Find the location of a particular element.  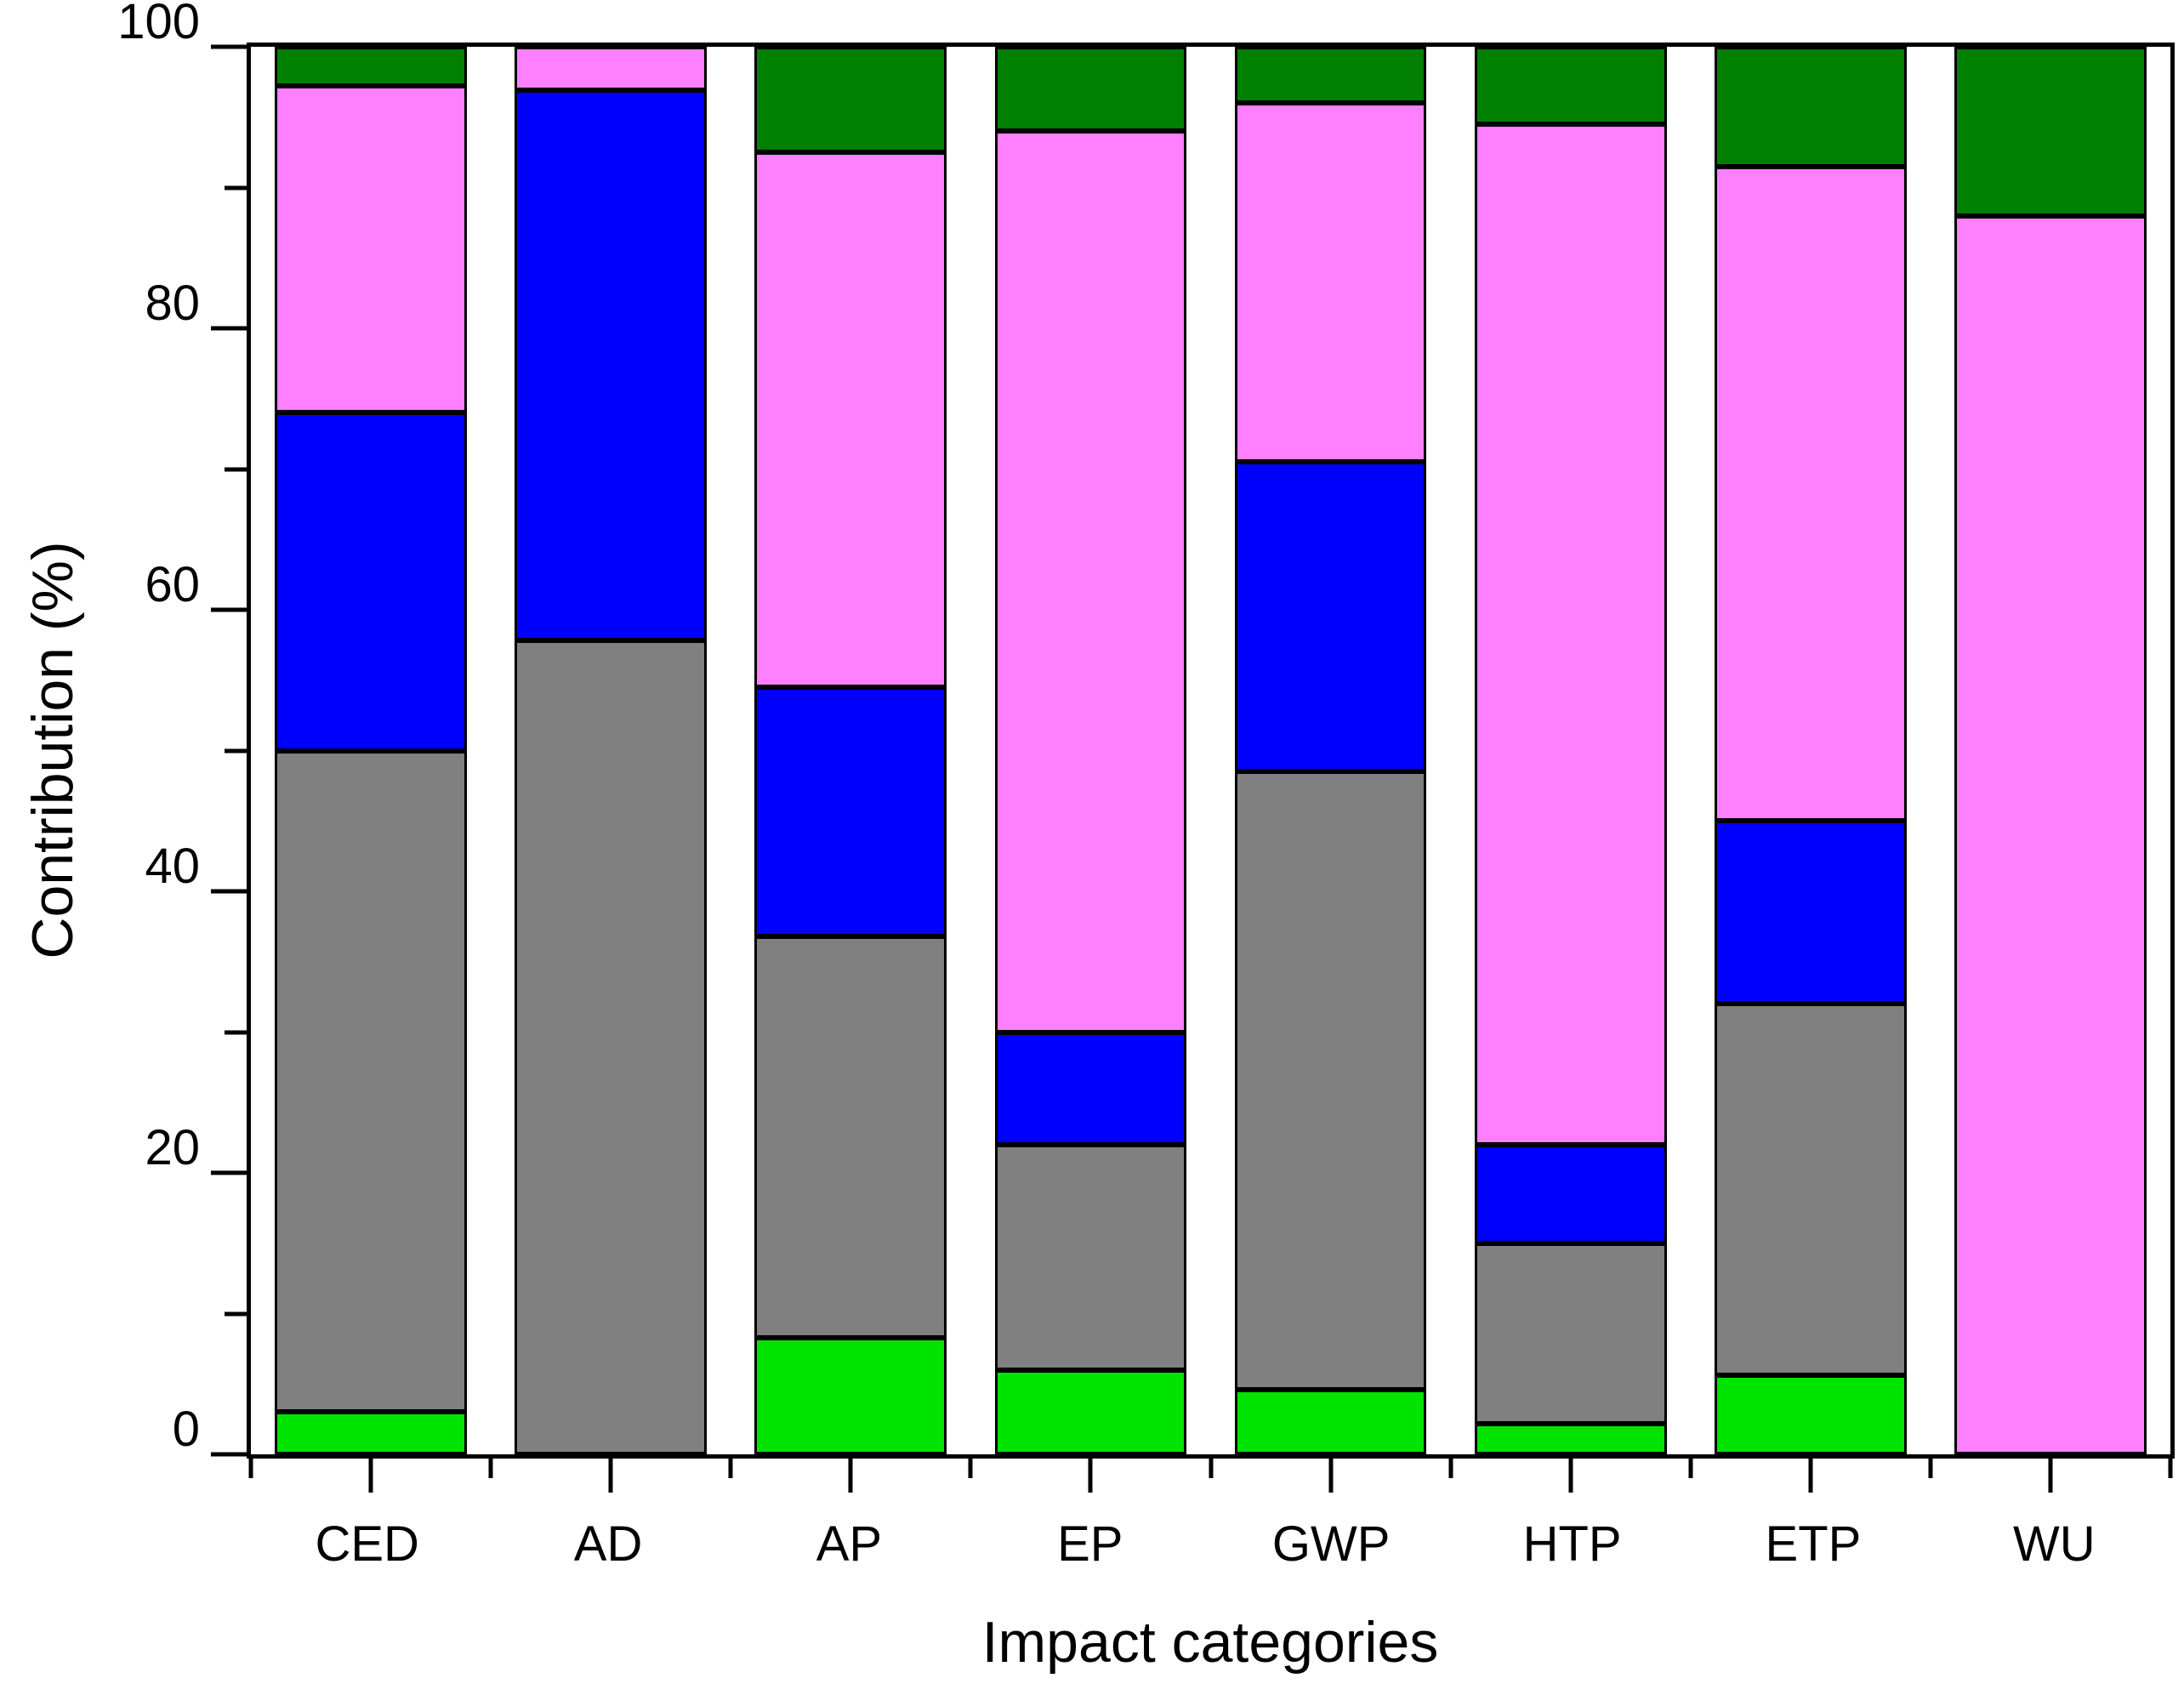

bar-slot-ced is located at coordinates (371, 750).